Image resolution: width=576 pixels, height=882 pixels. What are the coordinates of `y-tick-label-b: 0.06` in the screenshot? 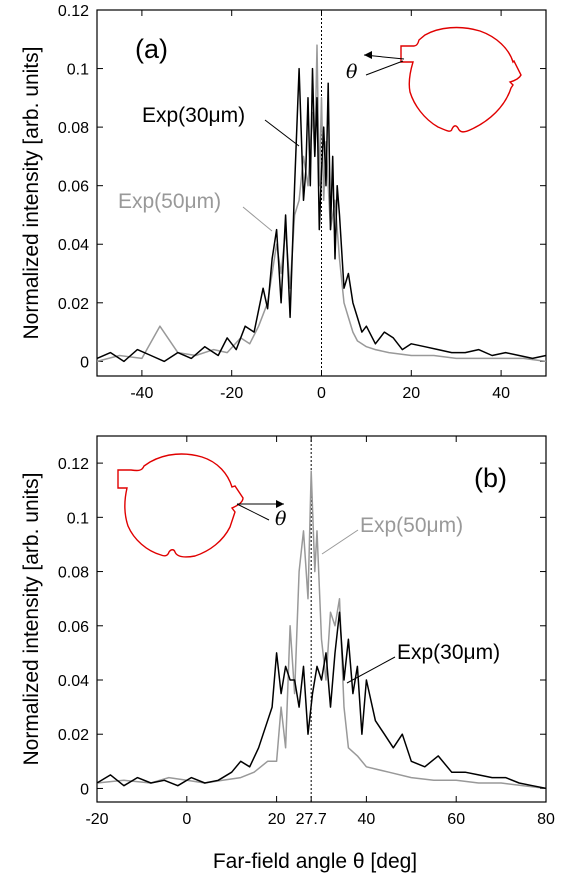 It's located at (73, 627).